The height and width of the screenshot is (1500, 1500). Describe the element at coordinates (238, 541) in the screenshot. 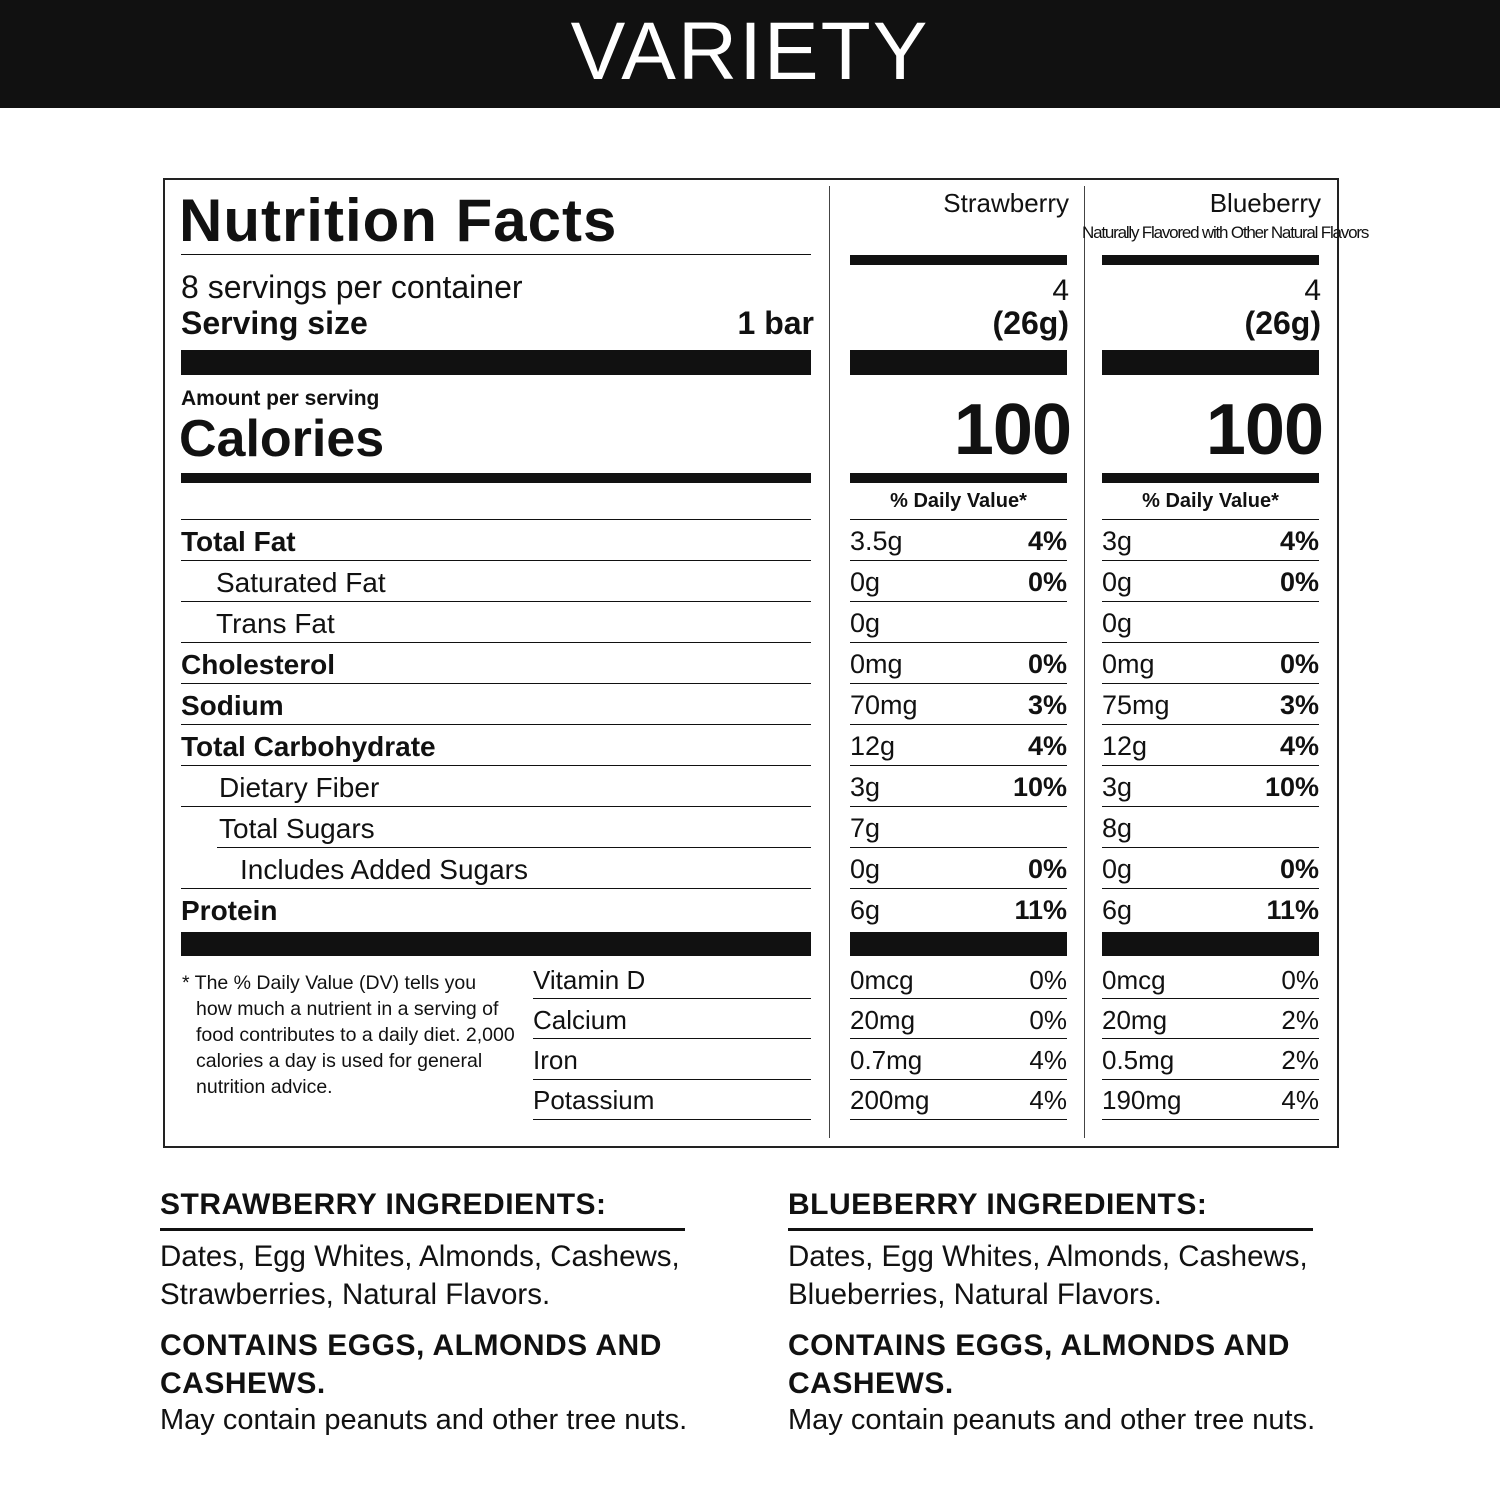

I see `nutrient-name: Total Fat` at that location.